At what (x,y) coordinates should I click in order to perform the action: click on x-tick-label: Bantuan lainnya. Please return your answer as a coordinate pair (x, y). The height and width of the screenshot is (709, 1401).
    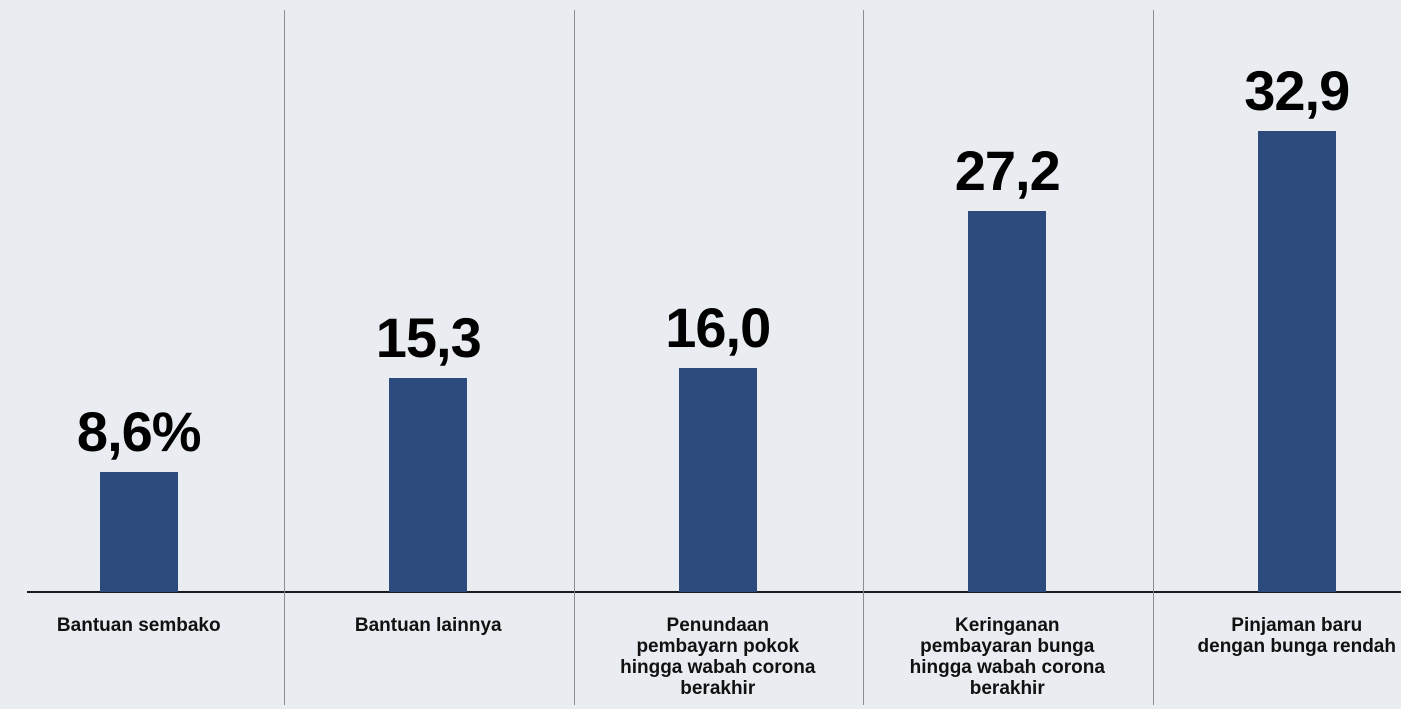
    Looking at the image, I should click on (428, 625).